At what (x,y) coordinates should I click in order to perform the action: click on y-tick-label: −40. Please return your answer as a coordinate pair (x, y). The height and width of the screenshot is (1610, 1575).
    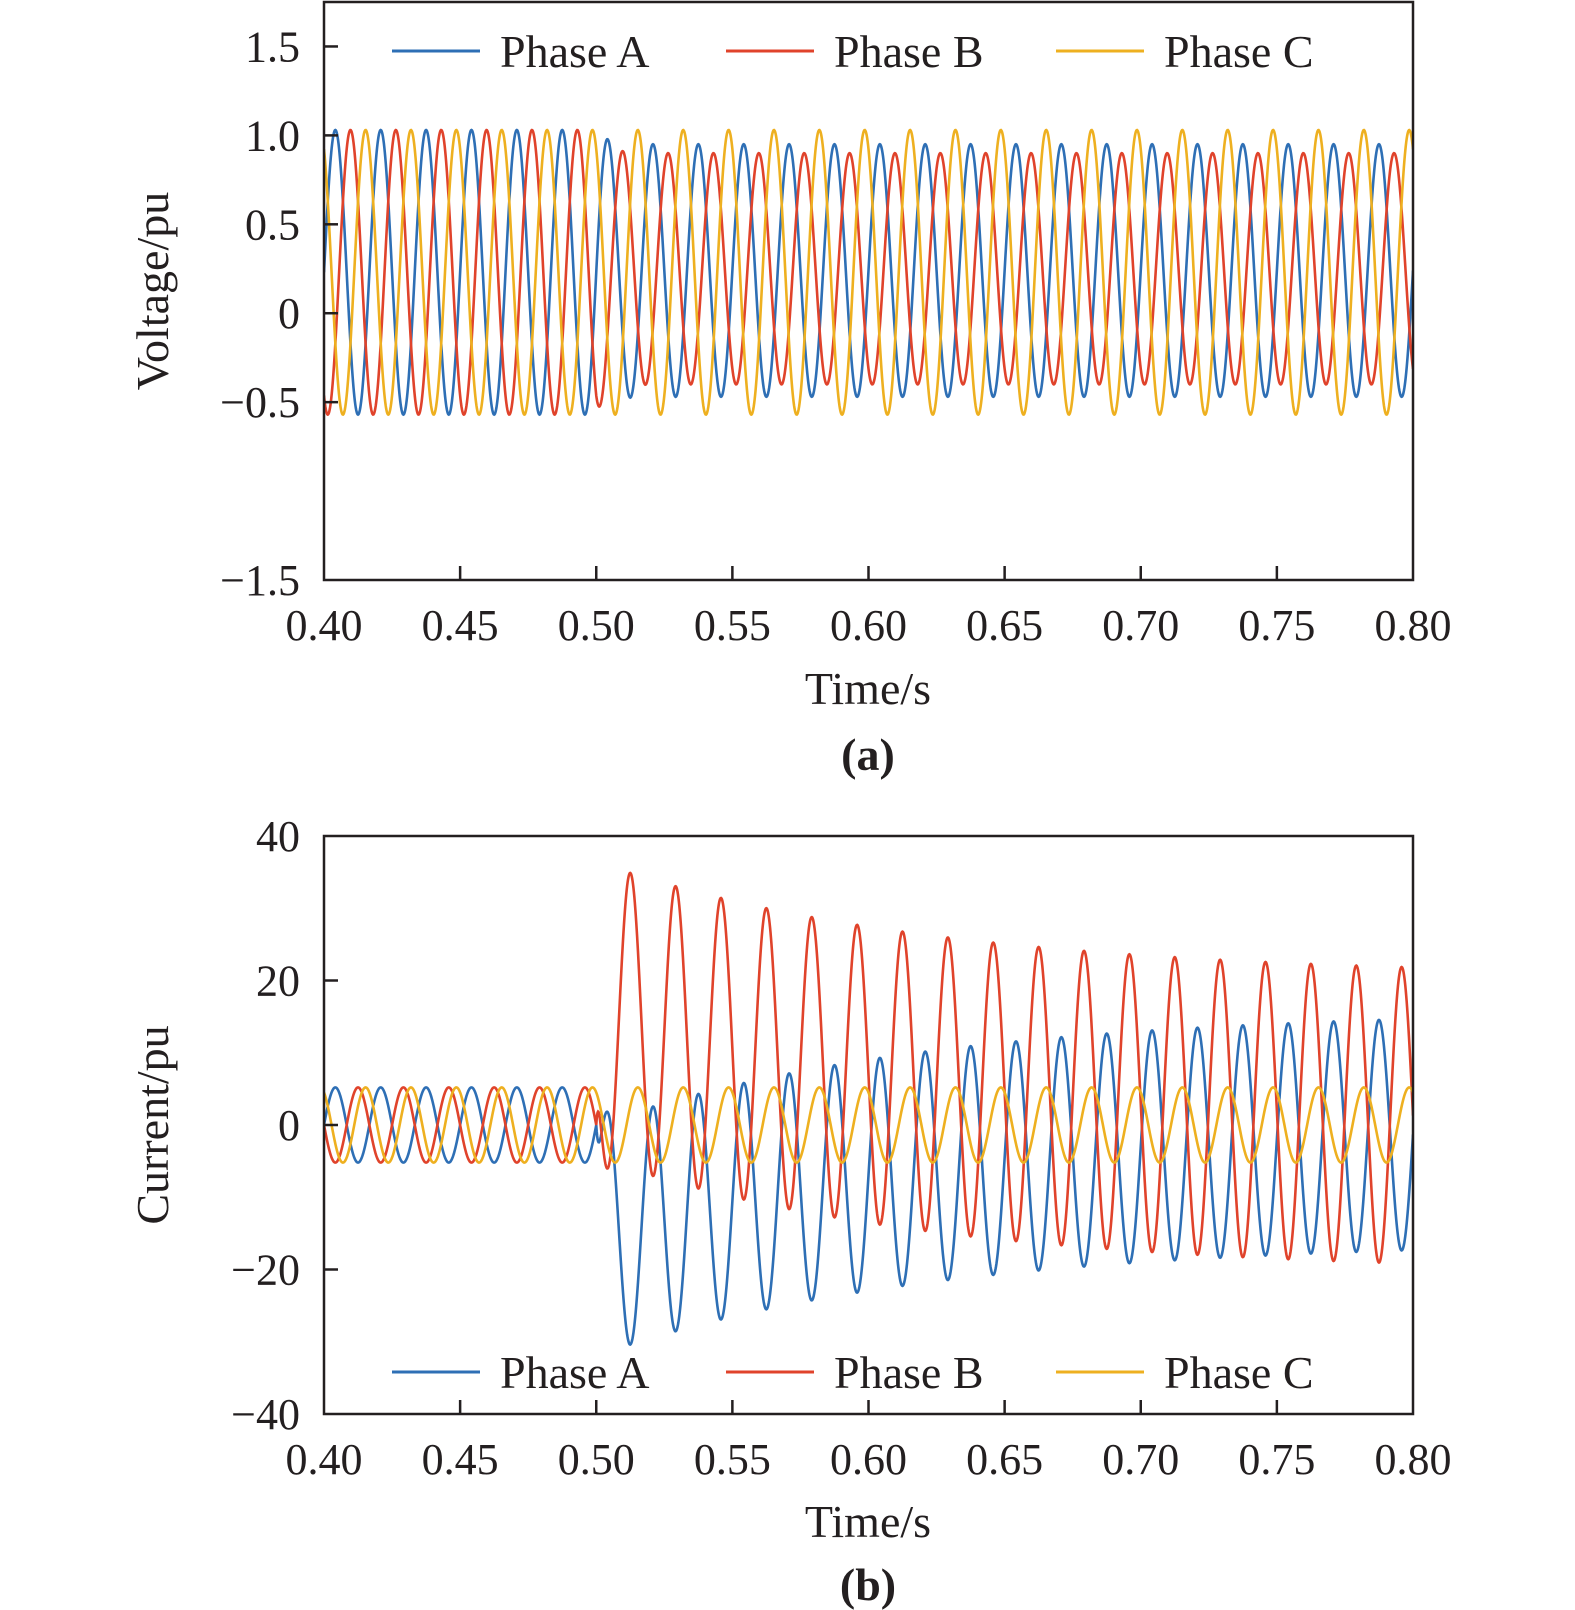
    Looking at the image, I should click on (265, 1414).